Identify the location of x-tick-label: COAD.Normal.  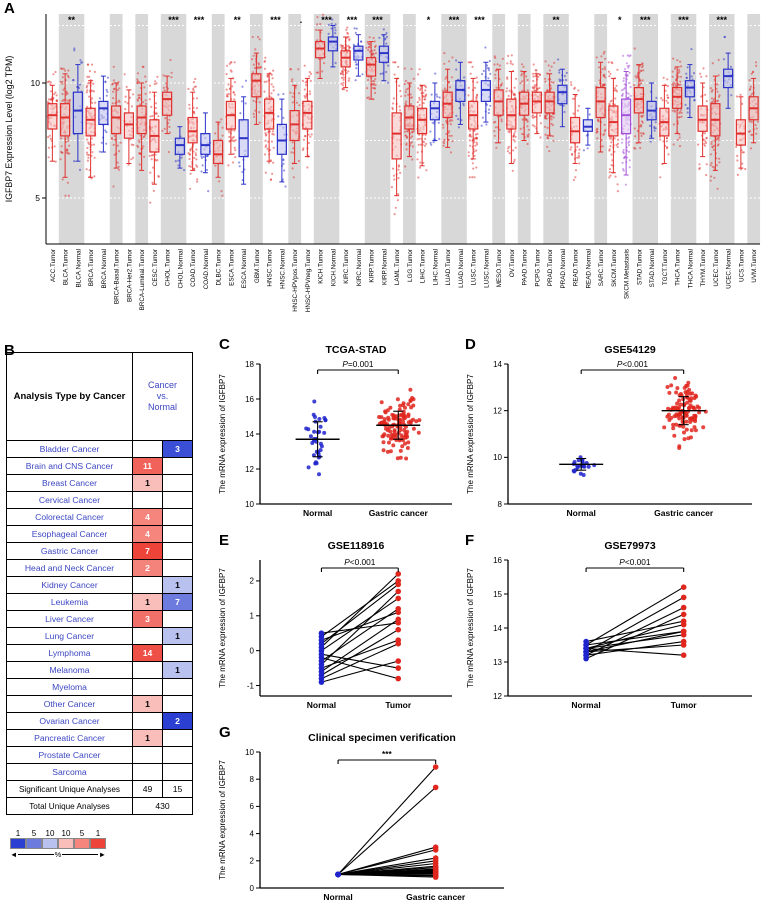
(206, 269).